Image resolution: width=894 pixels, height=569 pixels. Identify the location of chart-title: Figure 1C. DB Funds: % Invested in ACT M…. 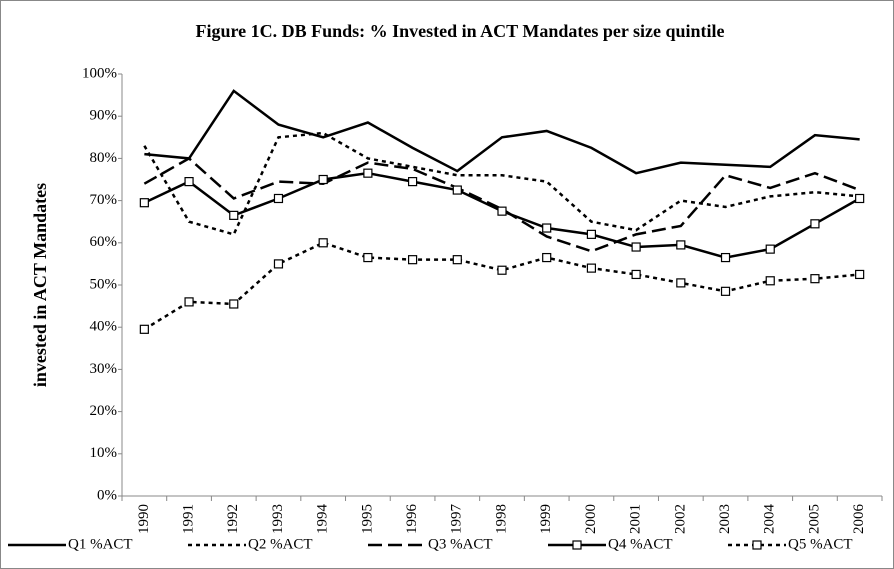
(459, 31).